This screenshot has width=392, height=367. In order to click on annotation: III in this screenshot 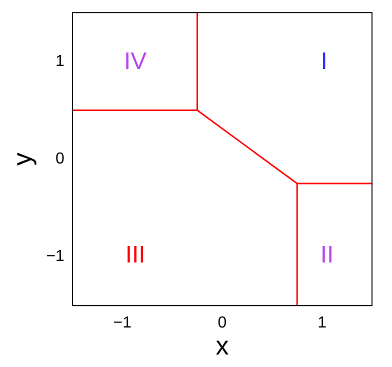, I will do `click(135, 254)`.